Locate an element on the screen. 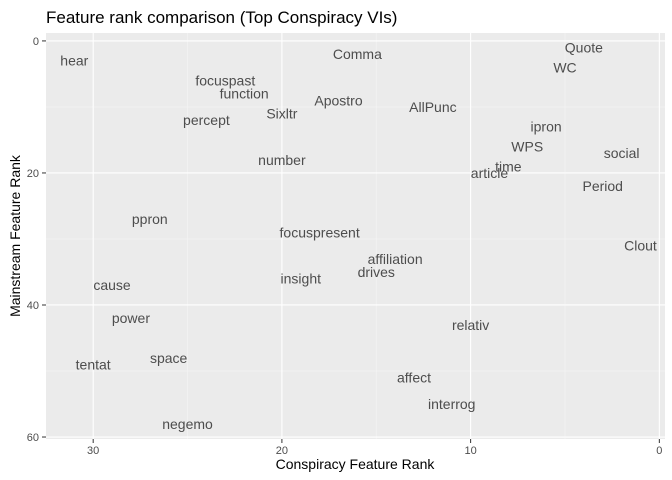  point-label-interrog: interrog is located at coordinates (451, 404).